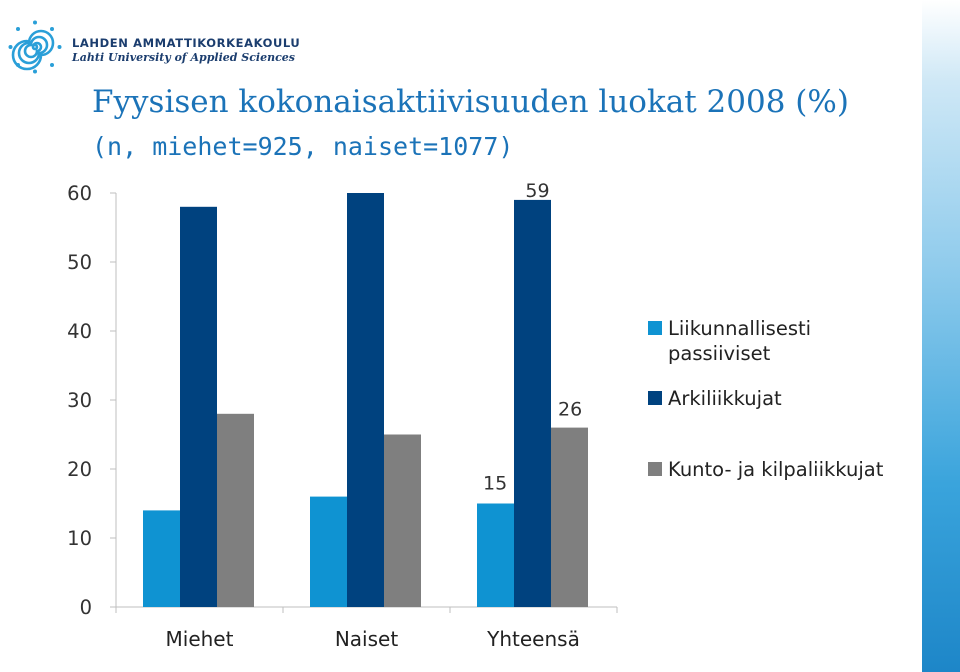  I want to click on x-category-label: Miehet, so click(200, 639).